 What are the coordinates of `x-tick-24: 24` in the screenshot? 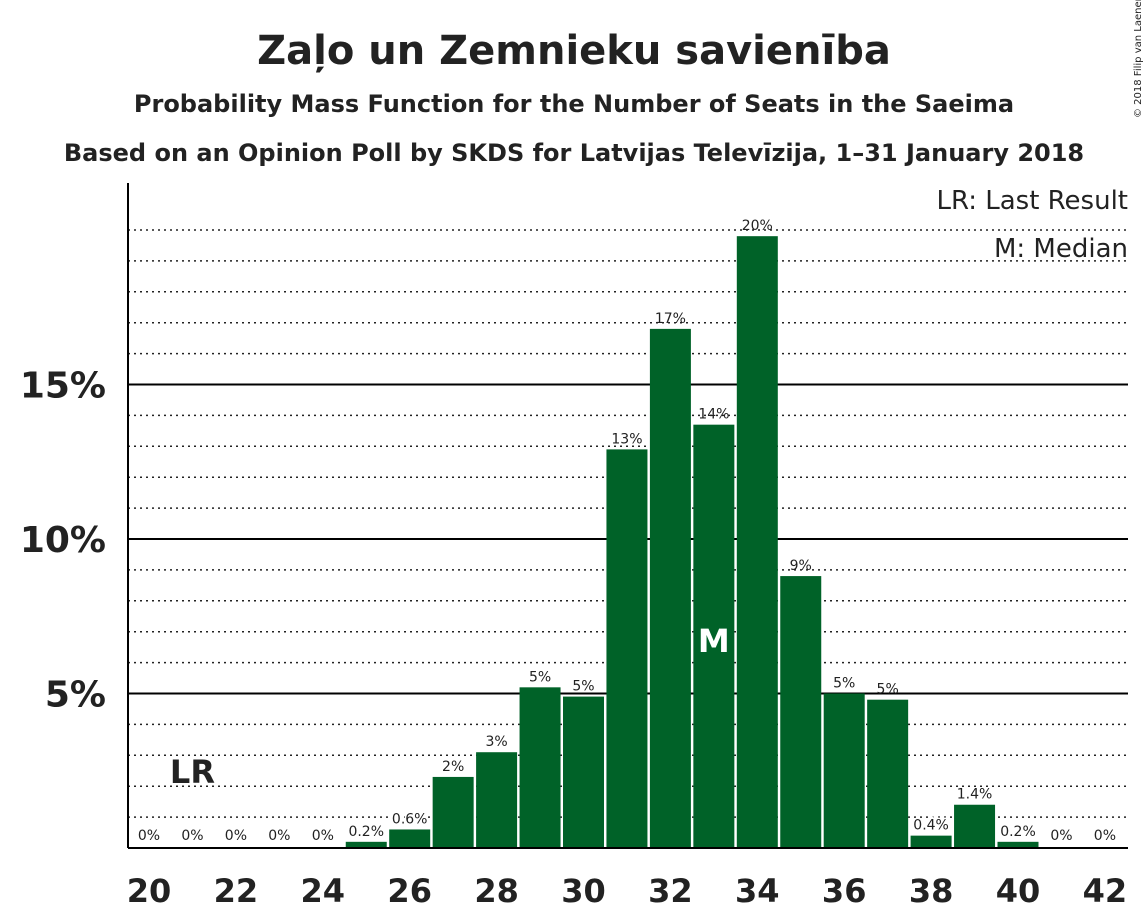 It's located at (323, 891).